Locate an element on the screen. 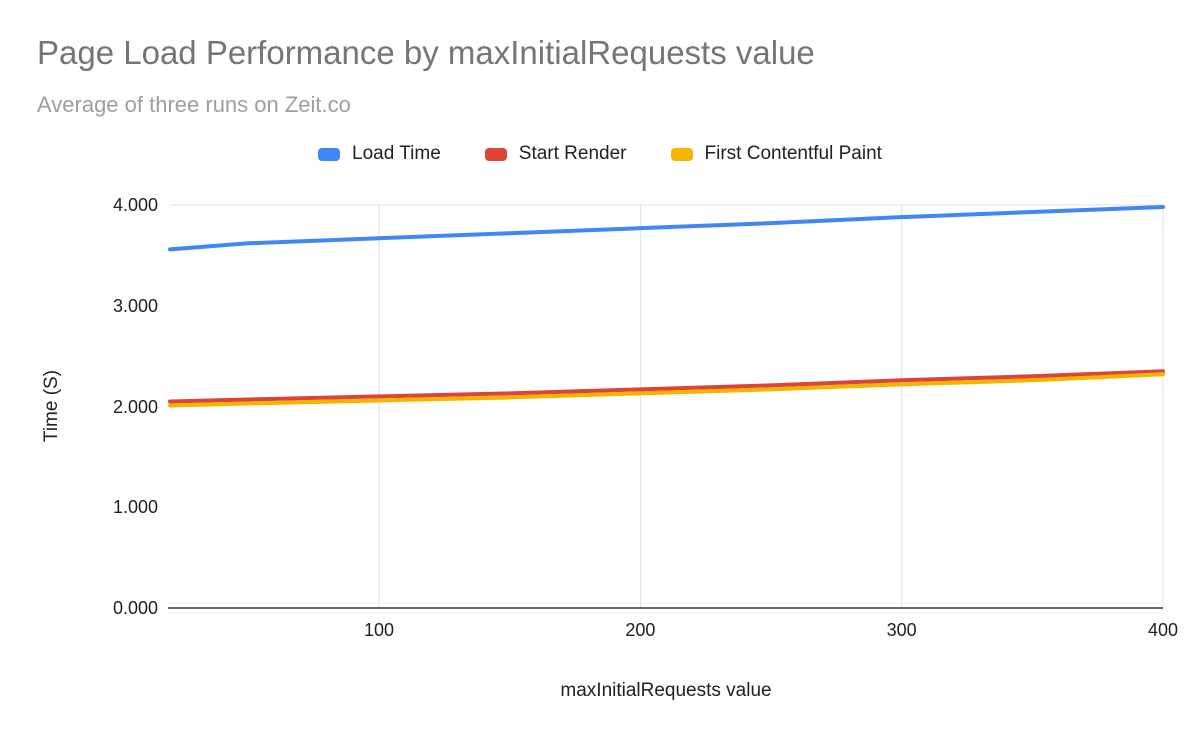 The image size is (1200, 742). y-tick-label-3.000: 3.000 is located at coordinates (135, 305).